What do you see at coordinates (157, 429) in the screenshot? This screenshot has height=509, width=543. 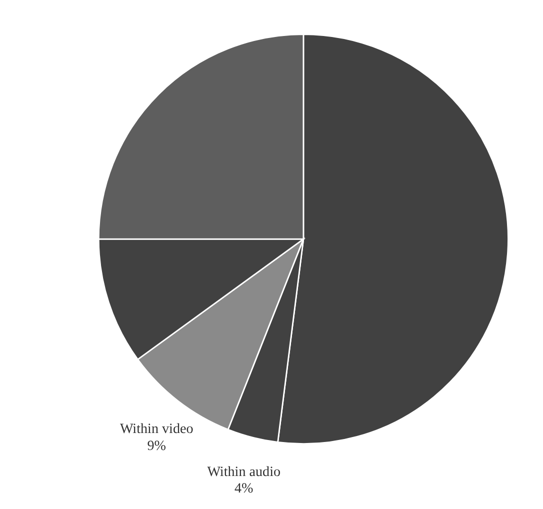 I see `slice-label: Within video` at bounding box center [157, 429].